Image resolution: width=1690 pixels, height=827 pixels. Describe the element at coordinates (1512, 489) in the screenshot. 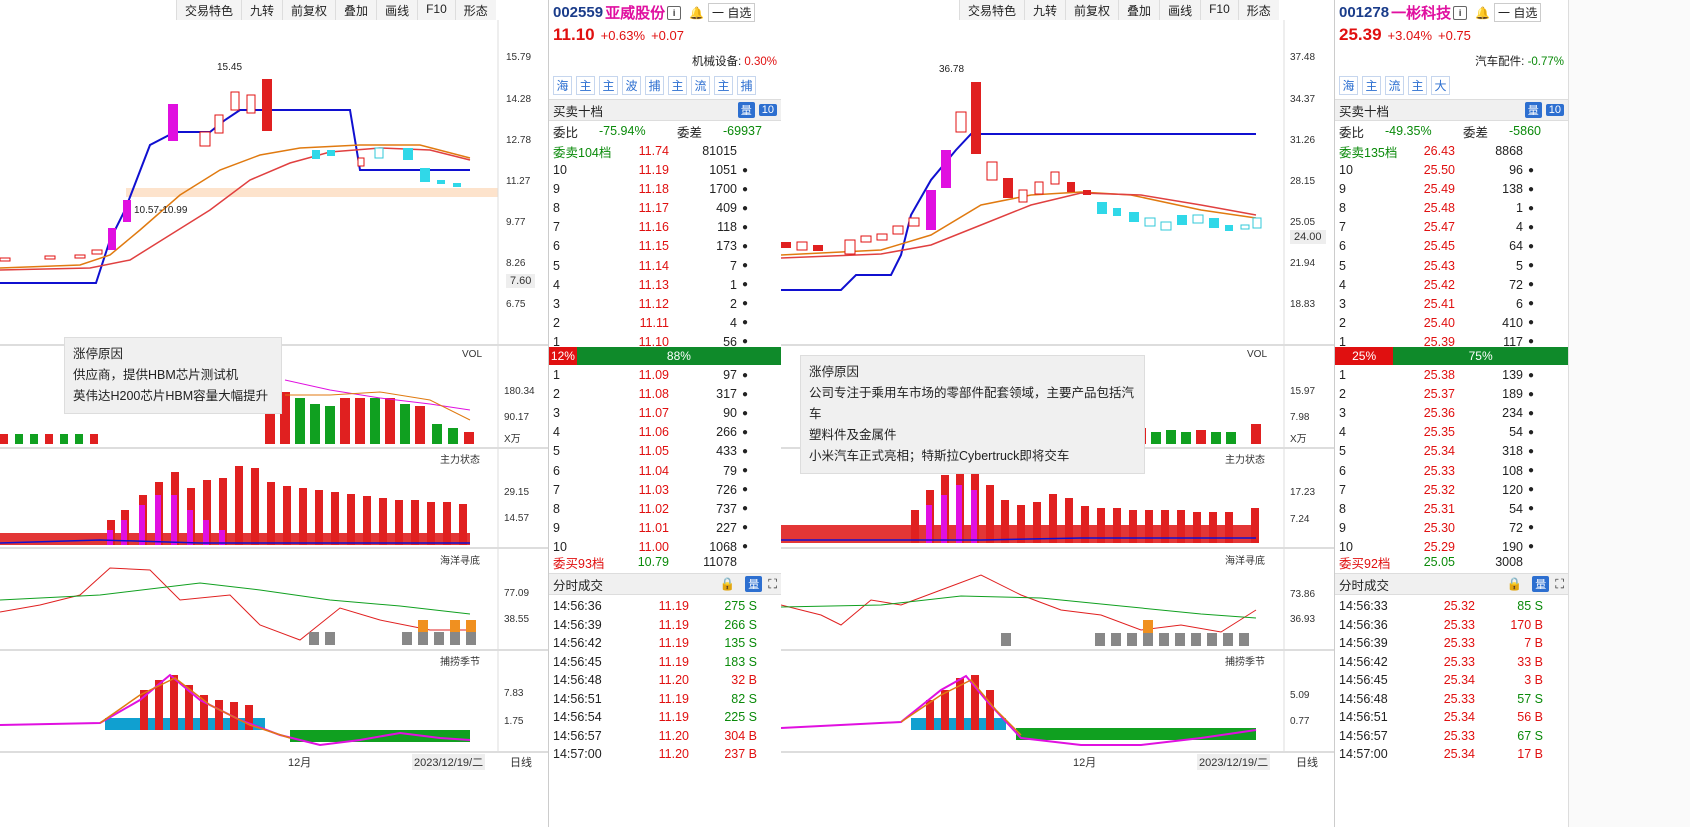

I see `level-volume: 120` at that location.